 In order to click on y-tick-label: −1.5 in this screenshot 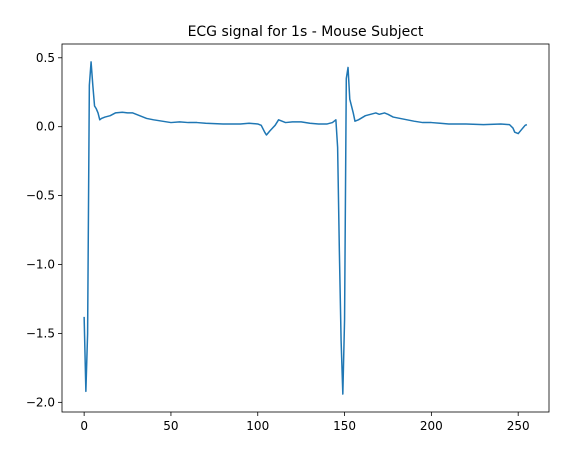, I will do `click(40, 333)`.